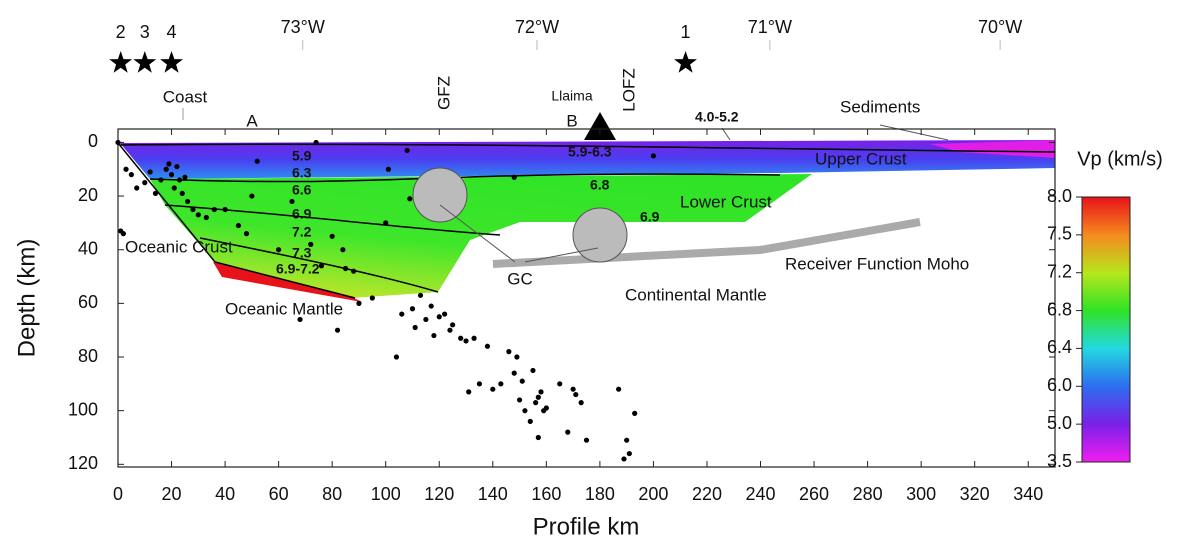 This screenshot has height=545, width=1189. What do you see at coordinates (302, 173) in the screenshot?
I see `velocity-label: 6.3` at bounding box center [302, 173].